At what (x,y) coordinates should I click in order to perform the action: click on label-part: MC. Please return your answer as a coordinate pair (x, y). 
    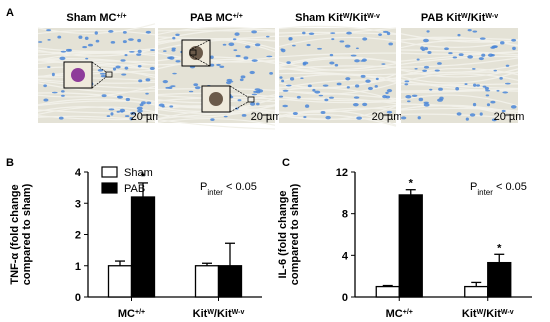
    Looking at the image, I should click on (126, 314).